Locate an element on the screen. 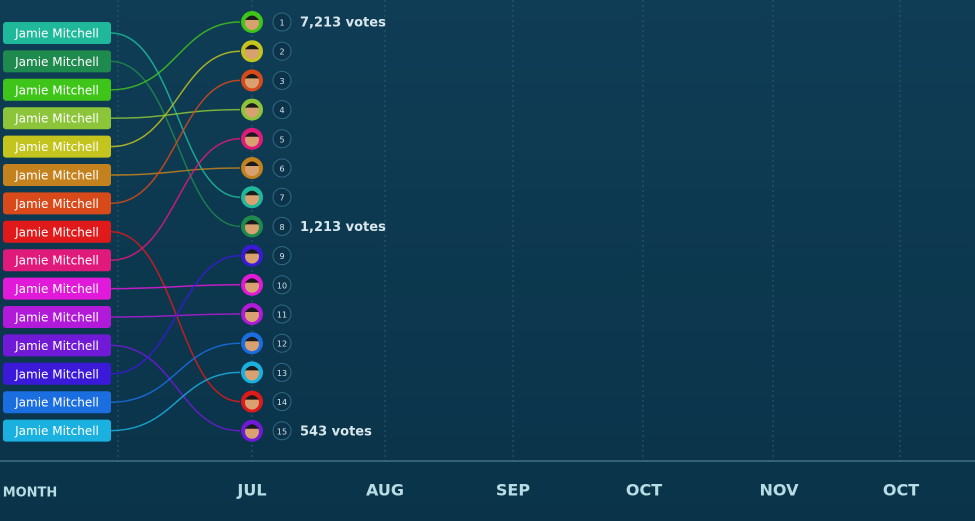 This screenshot has width=975, height=521. vote-count: 1,213 votes is located at coordinates (343, 227).